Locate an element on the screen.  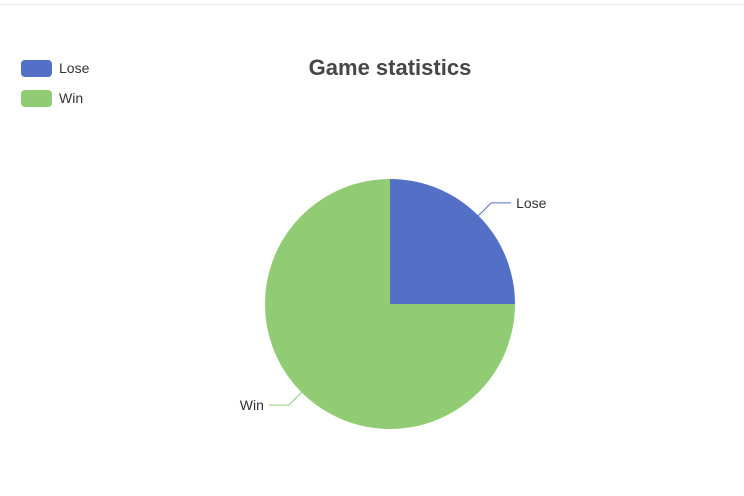
legend-swatch-lose is located at coordinates (36, 68).